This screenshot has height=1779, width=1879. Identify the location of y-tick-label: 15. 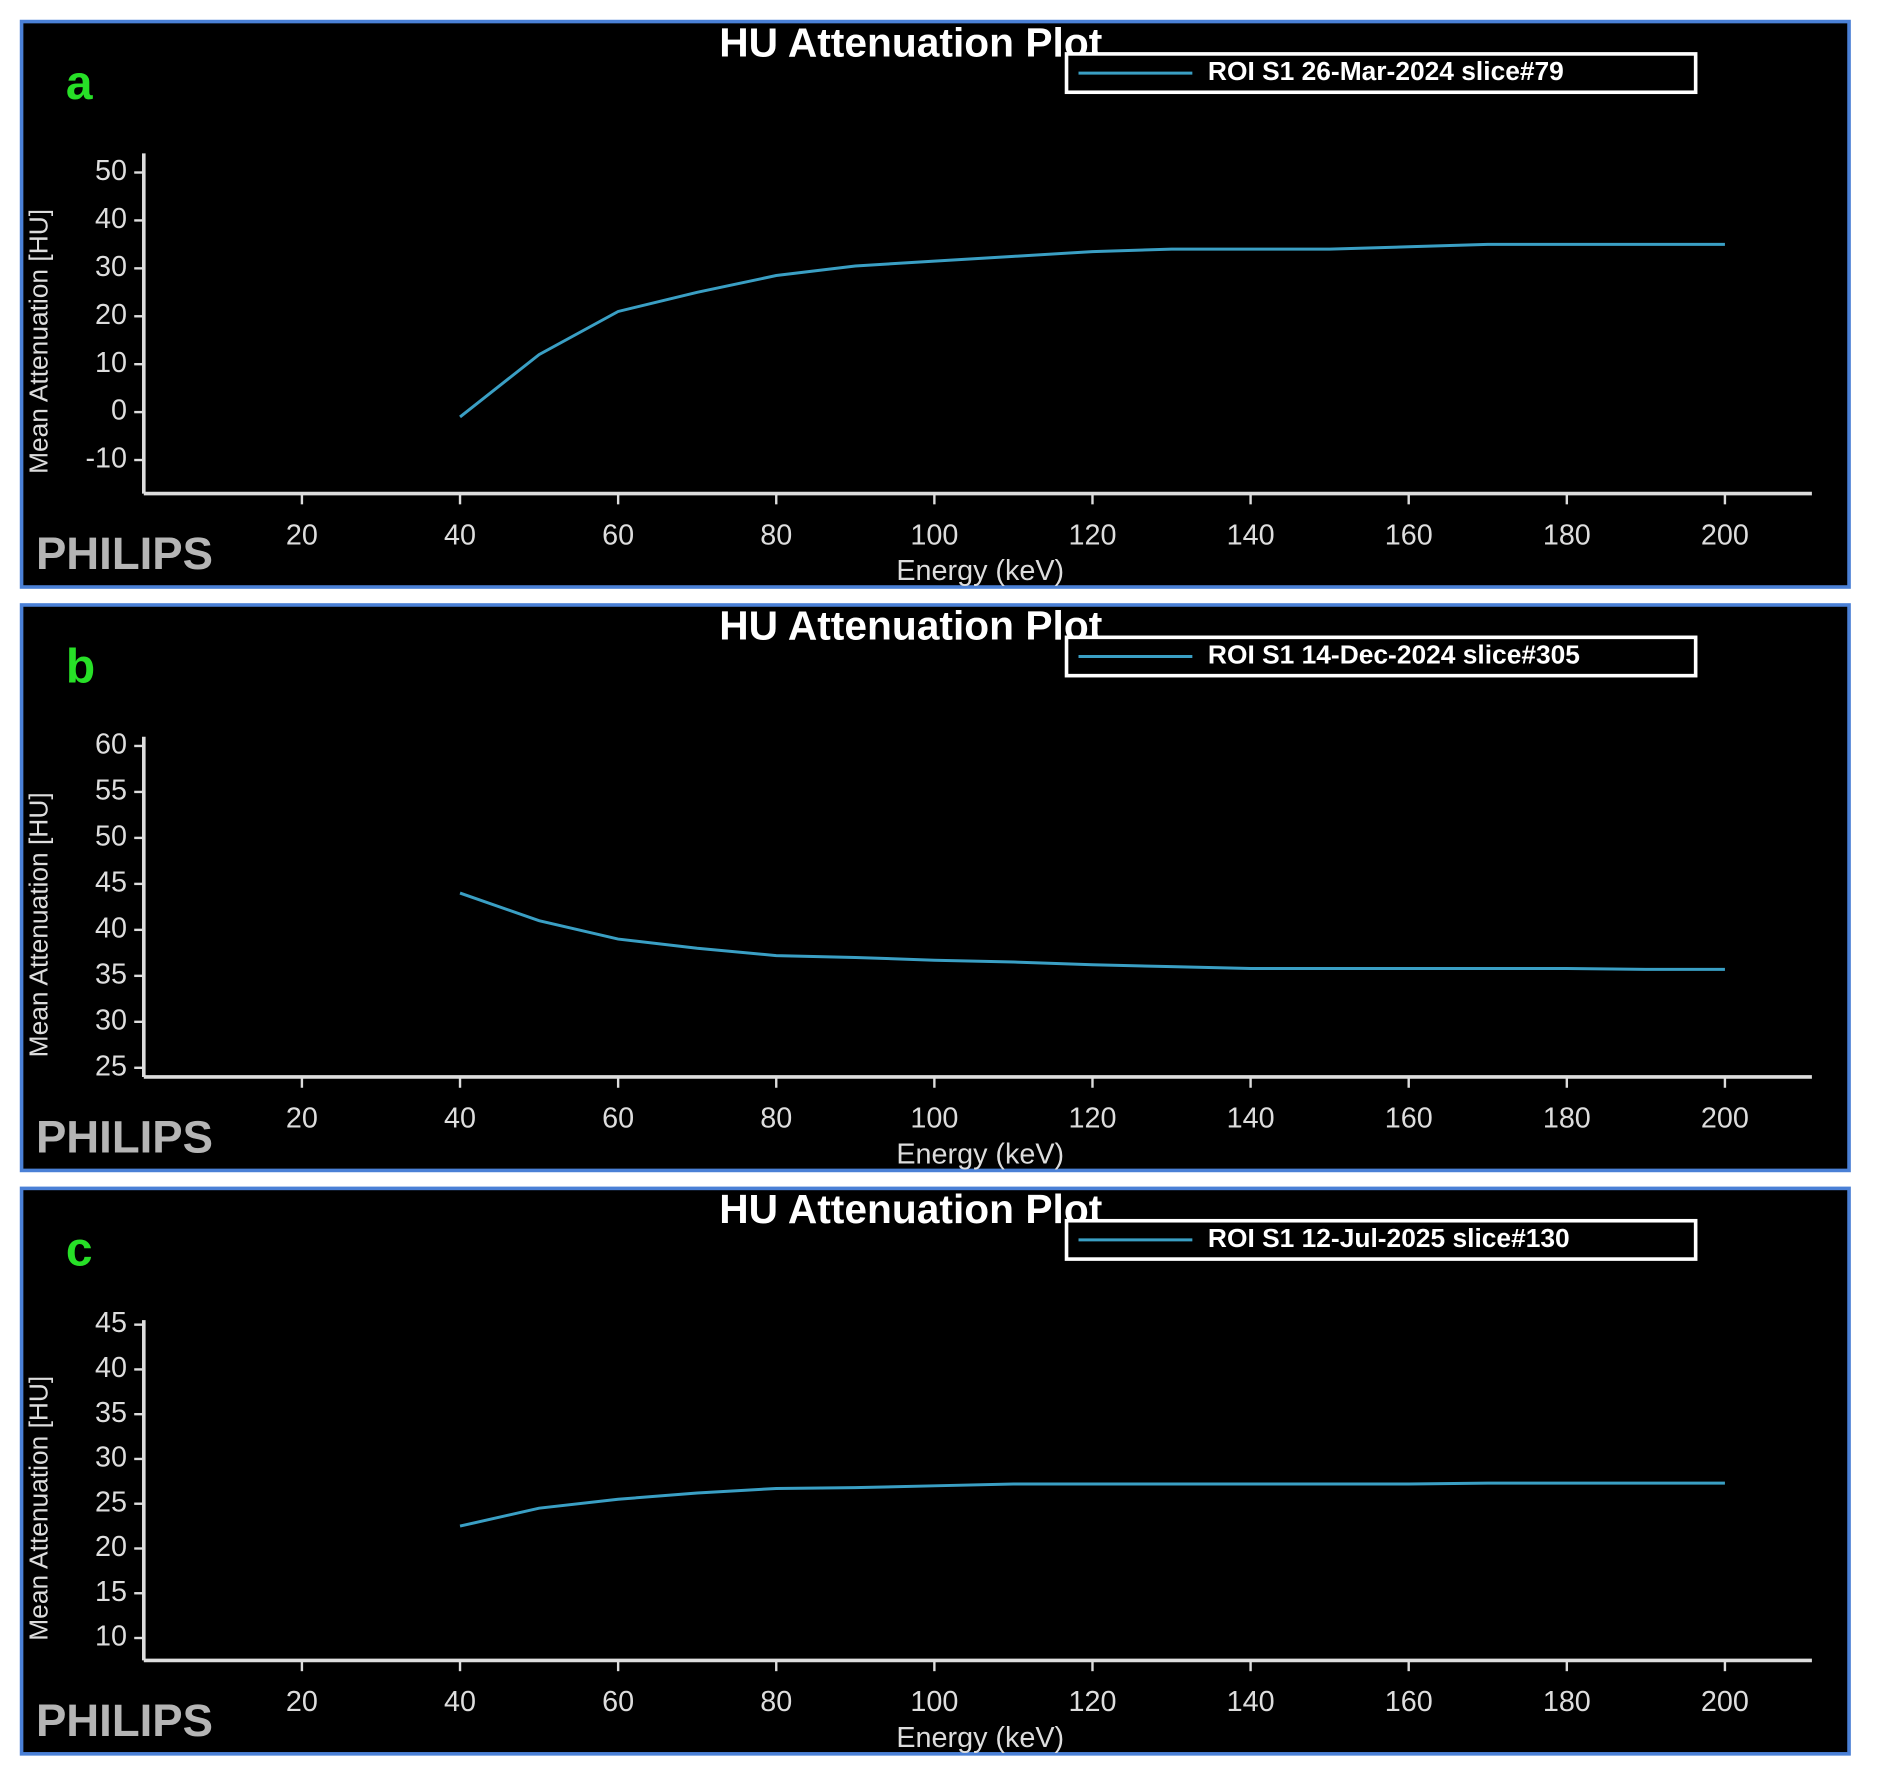
(111, 1592).